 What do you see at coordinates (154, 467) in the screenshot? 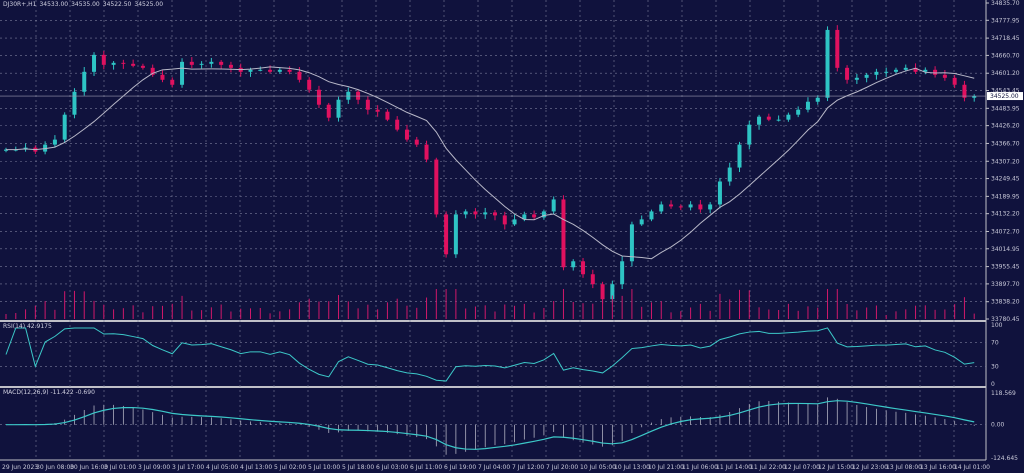
I see `time-tick-label: 3 Jul 09:00` at bounding box center [154, 467].